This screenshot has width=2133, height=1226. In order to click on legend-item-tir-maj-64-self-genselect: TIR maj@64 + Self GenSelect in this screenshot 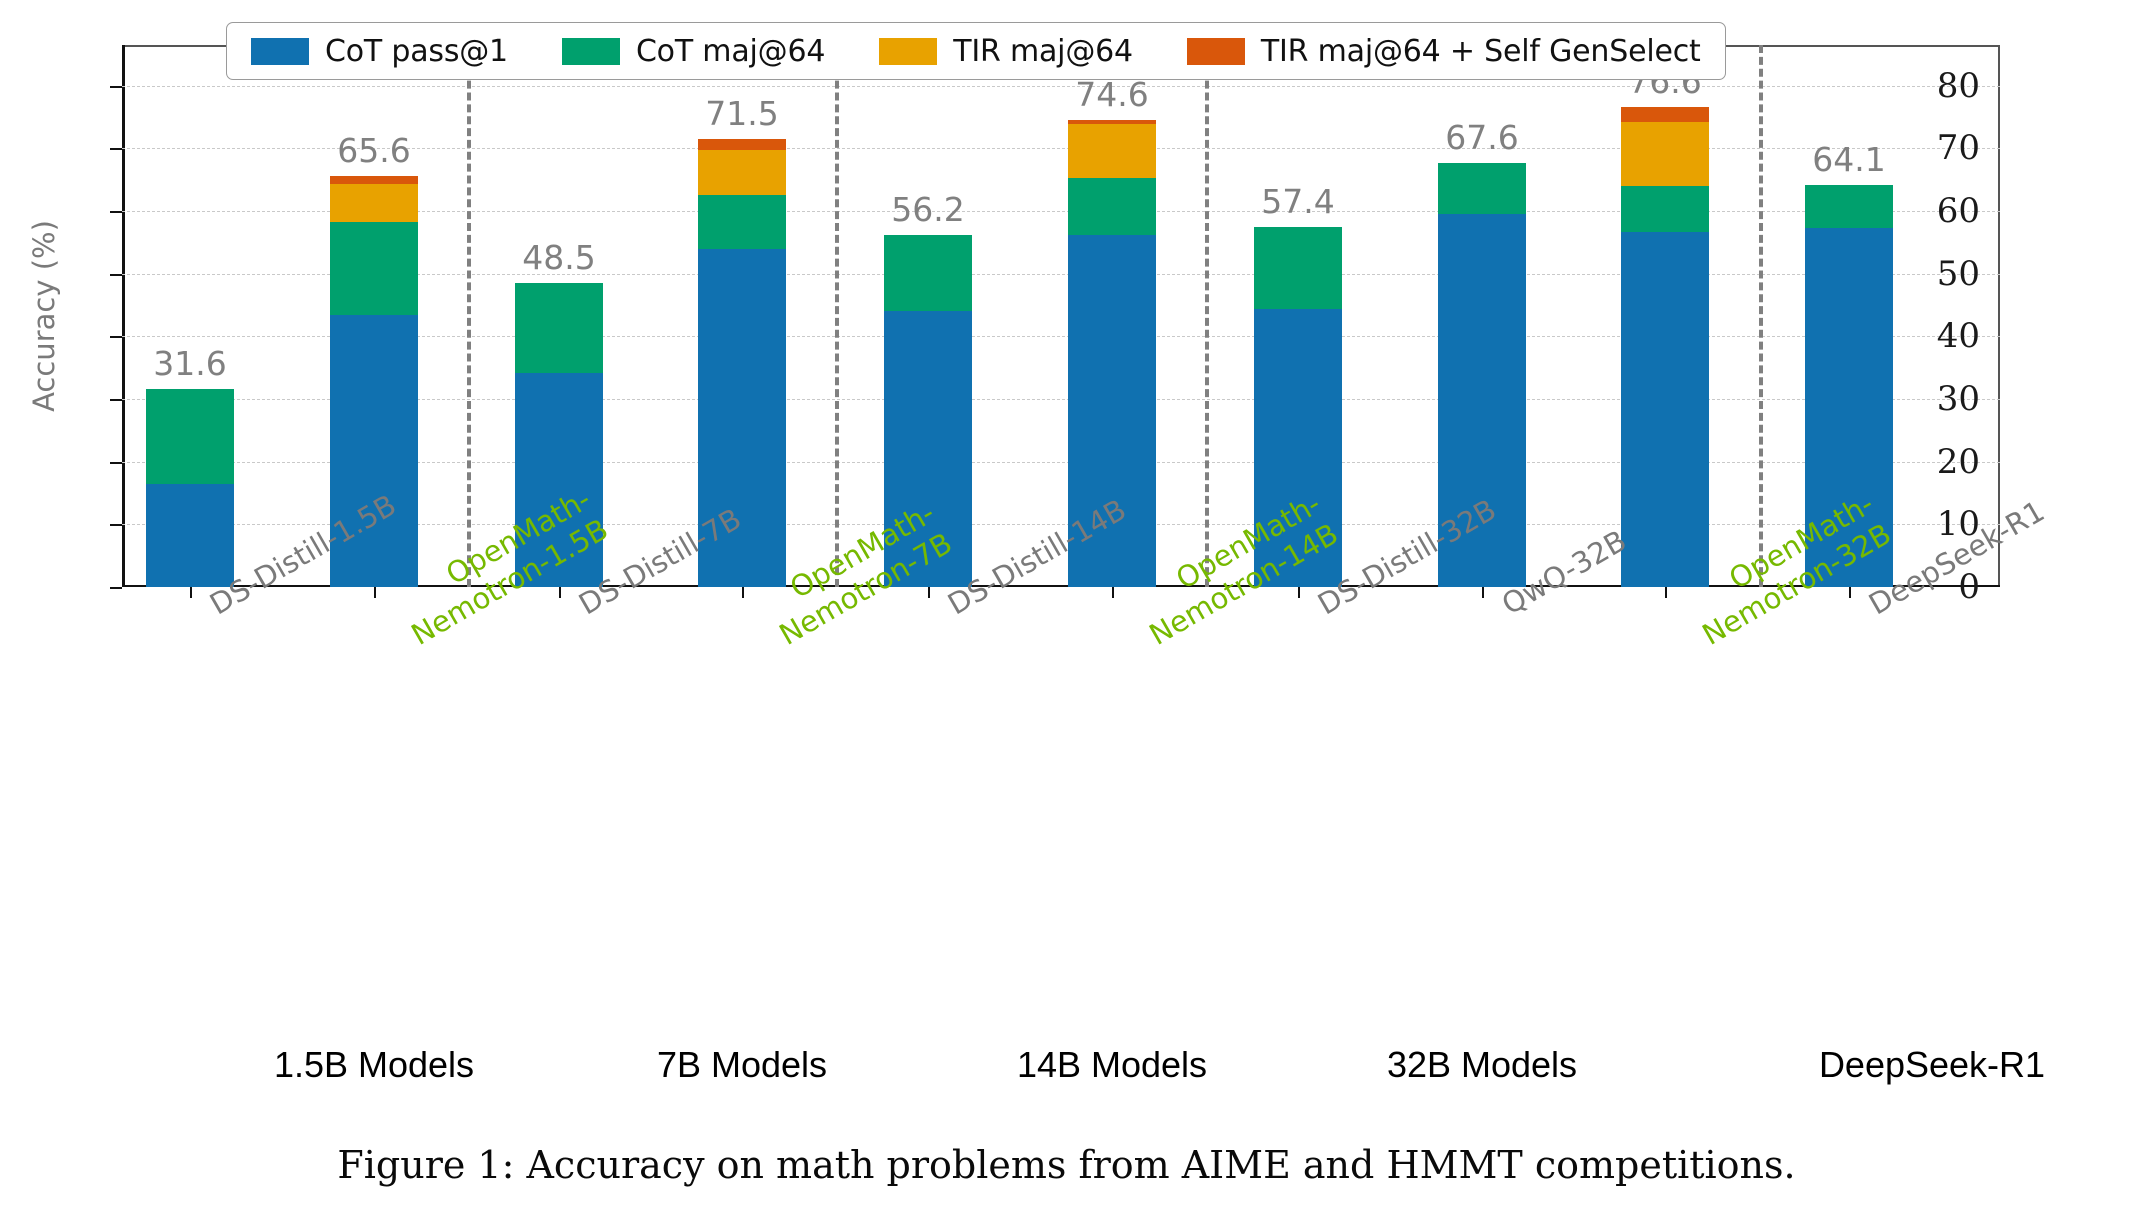, I will do `click(1443, 51)`.